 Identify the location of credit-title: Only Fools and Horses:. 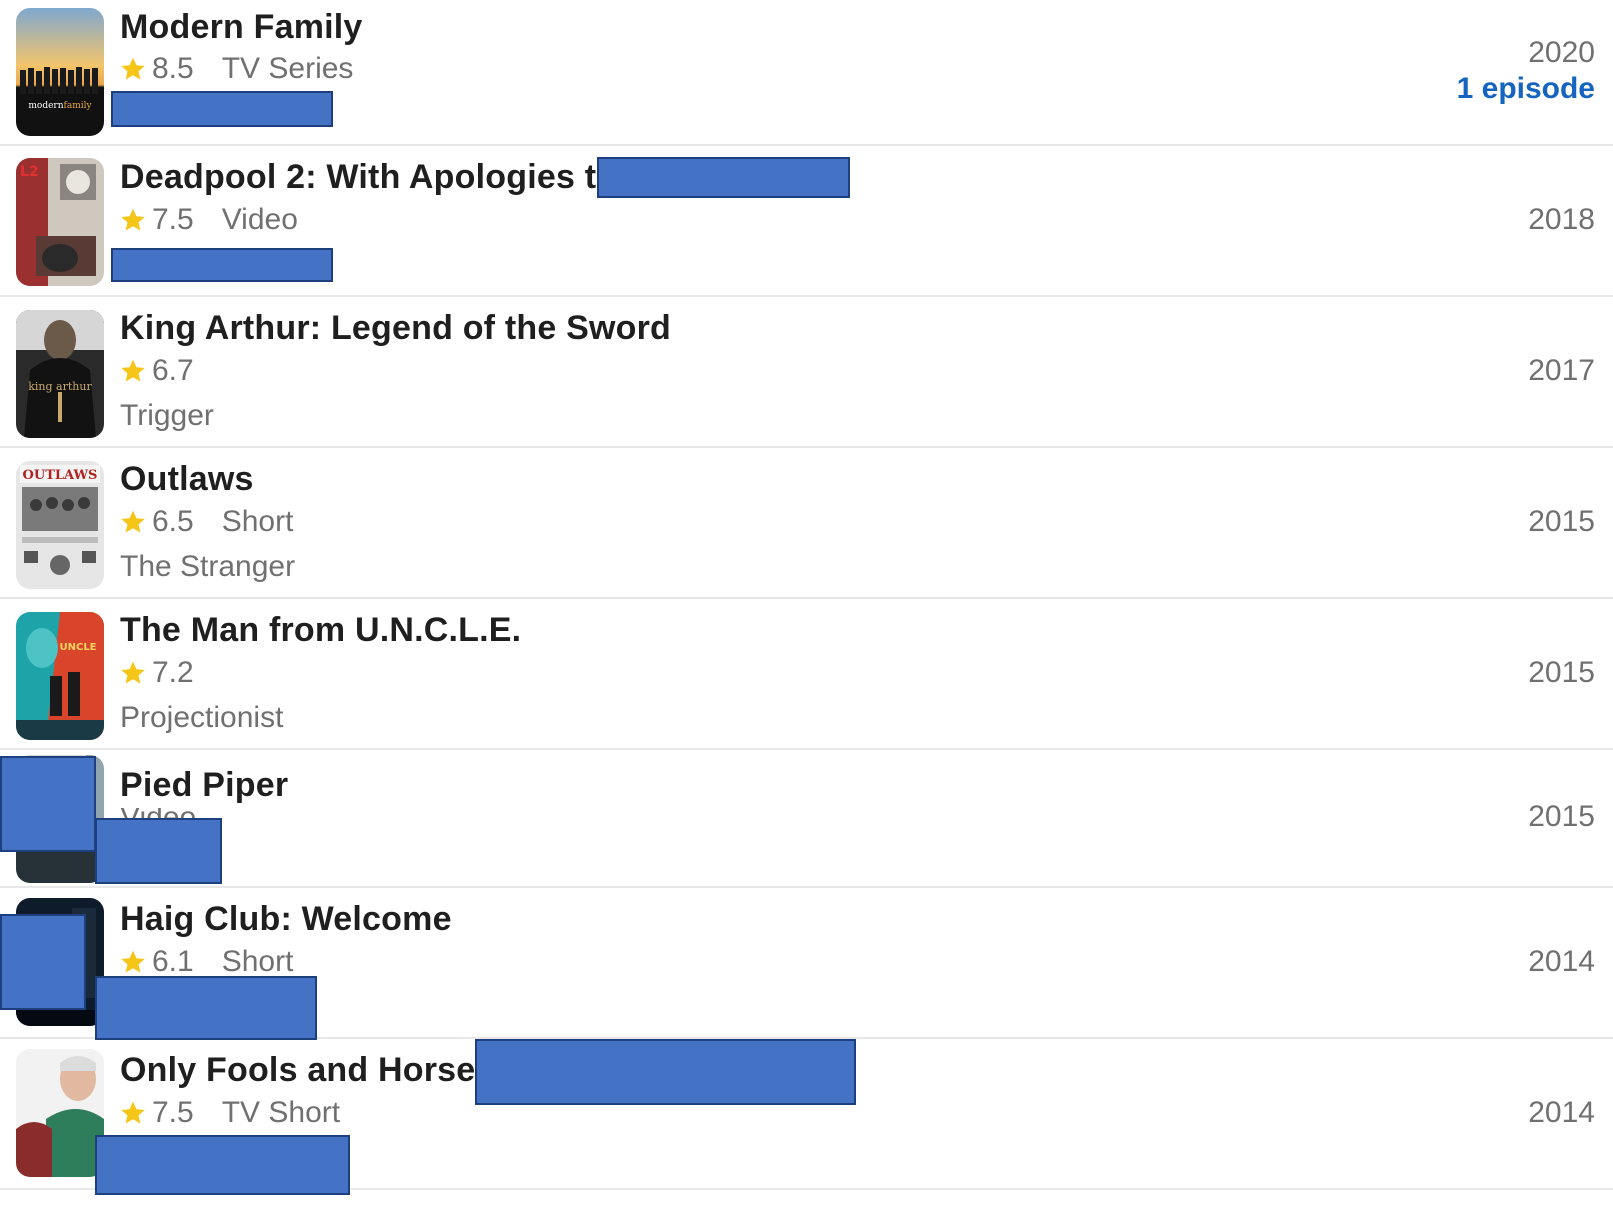
(313, 1070).